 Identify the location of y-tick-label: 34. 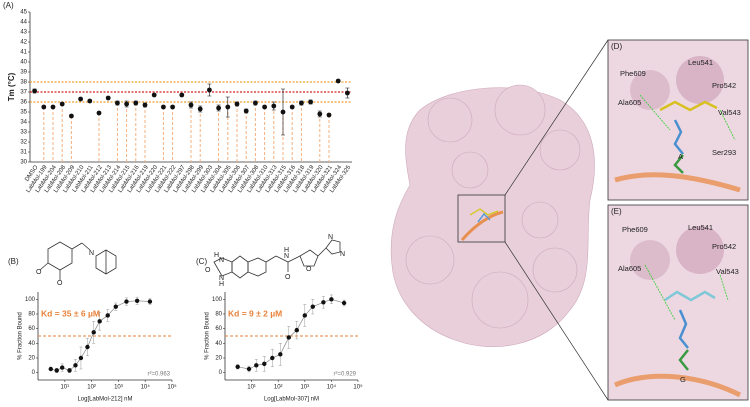
(23, 123).